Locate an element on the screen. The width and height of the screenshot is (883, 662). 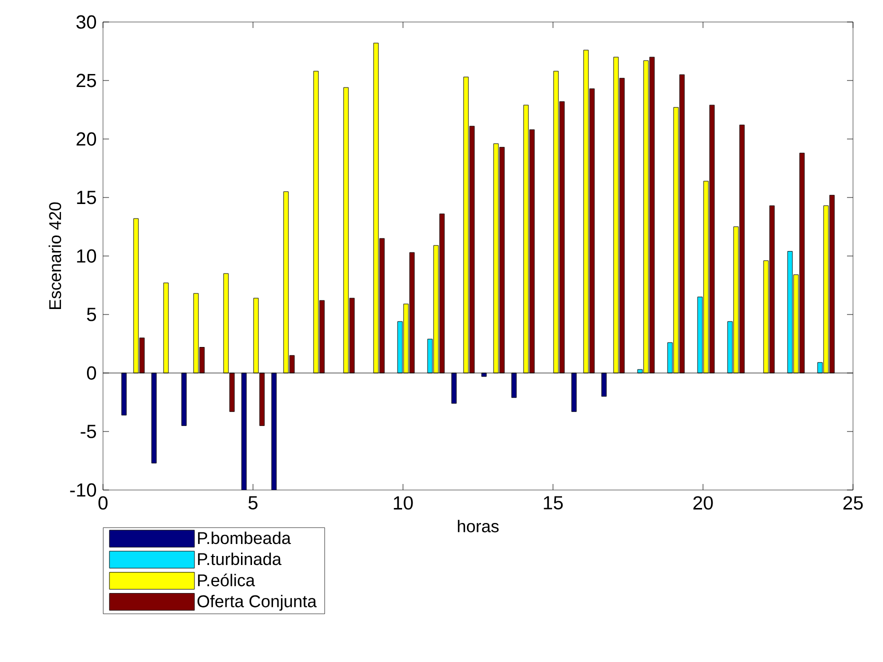
y-tick-label: 20 is located at coordinates (86, 139).